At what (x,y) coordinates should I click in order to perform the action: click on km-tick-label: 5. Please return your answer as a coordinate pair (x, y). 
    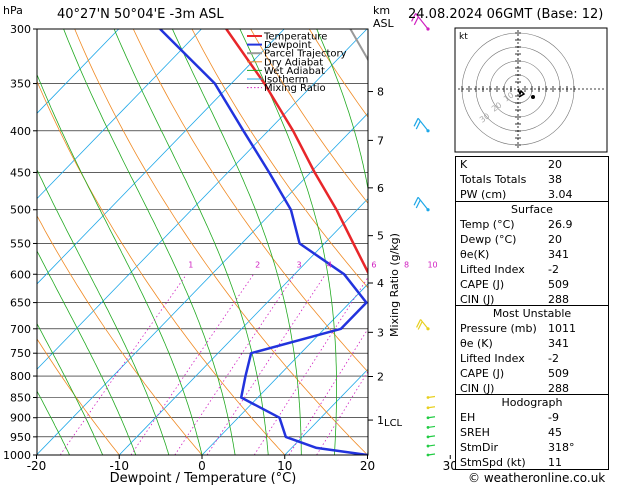
    Looking at the image, I should click on (380, 236).